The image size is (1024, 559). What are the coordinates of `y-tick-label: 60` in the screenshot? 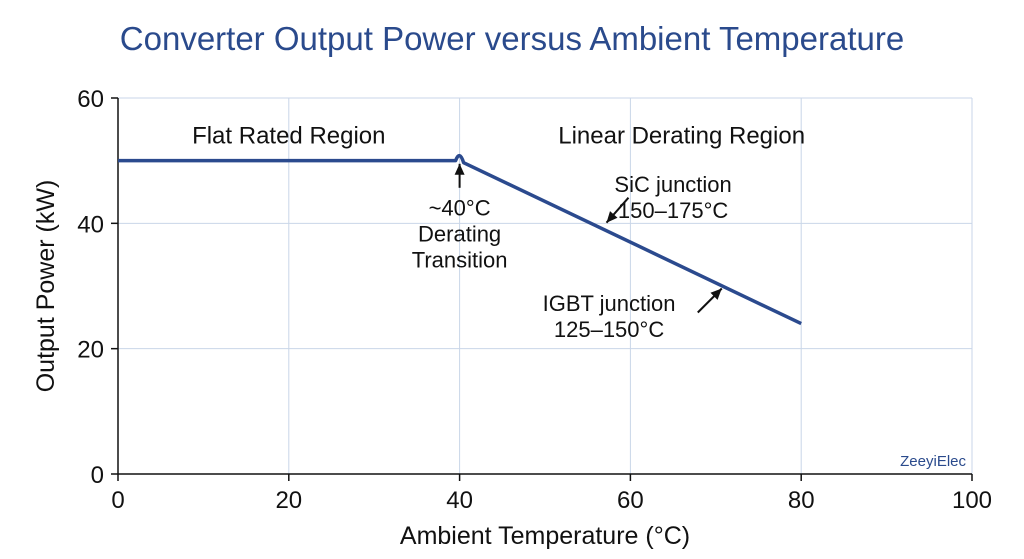 It's located at (90, 99).